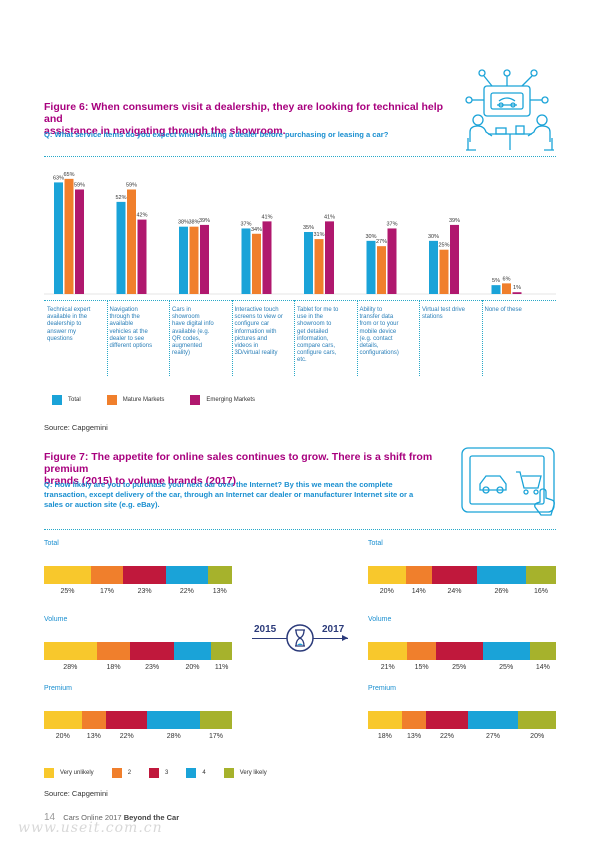  I want to click on segment-label-premium-2015-2: 13%, so click(93, 736).